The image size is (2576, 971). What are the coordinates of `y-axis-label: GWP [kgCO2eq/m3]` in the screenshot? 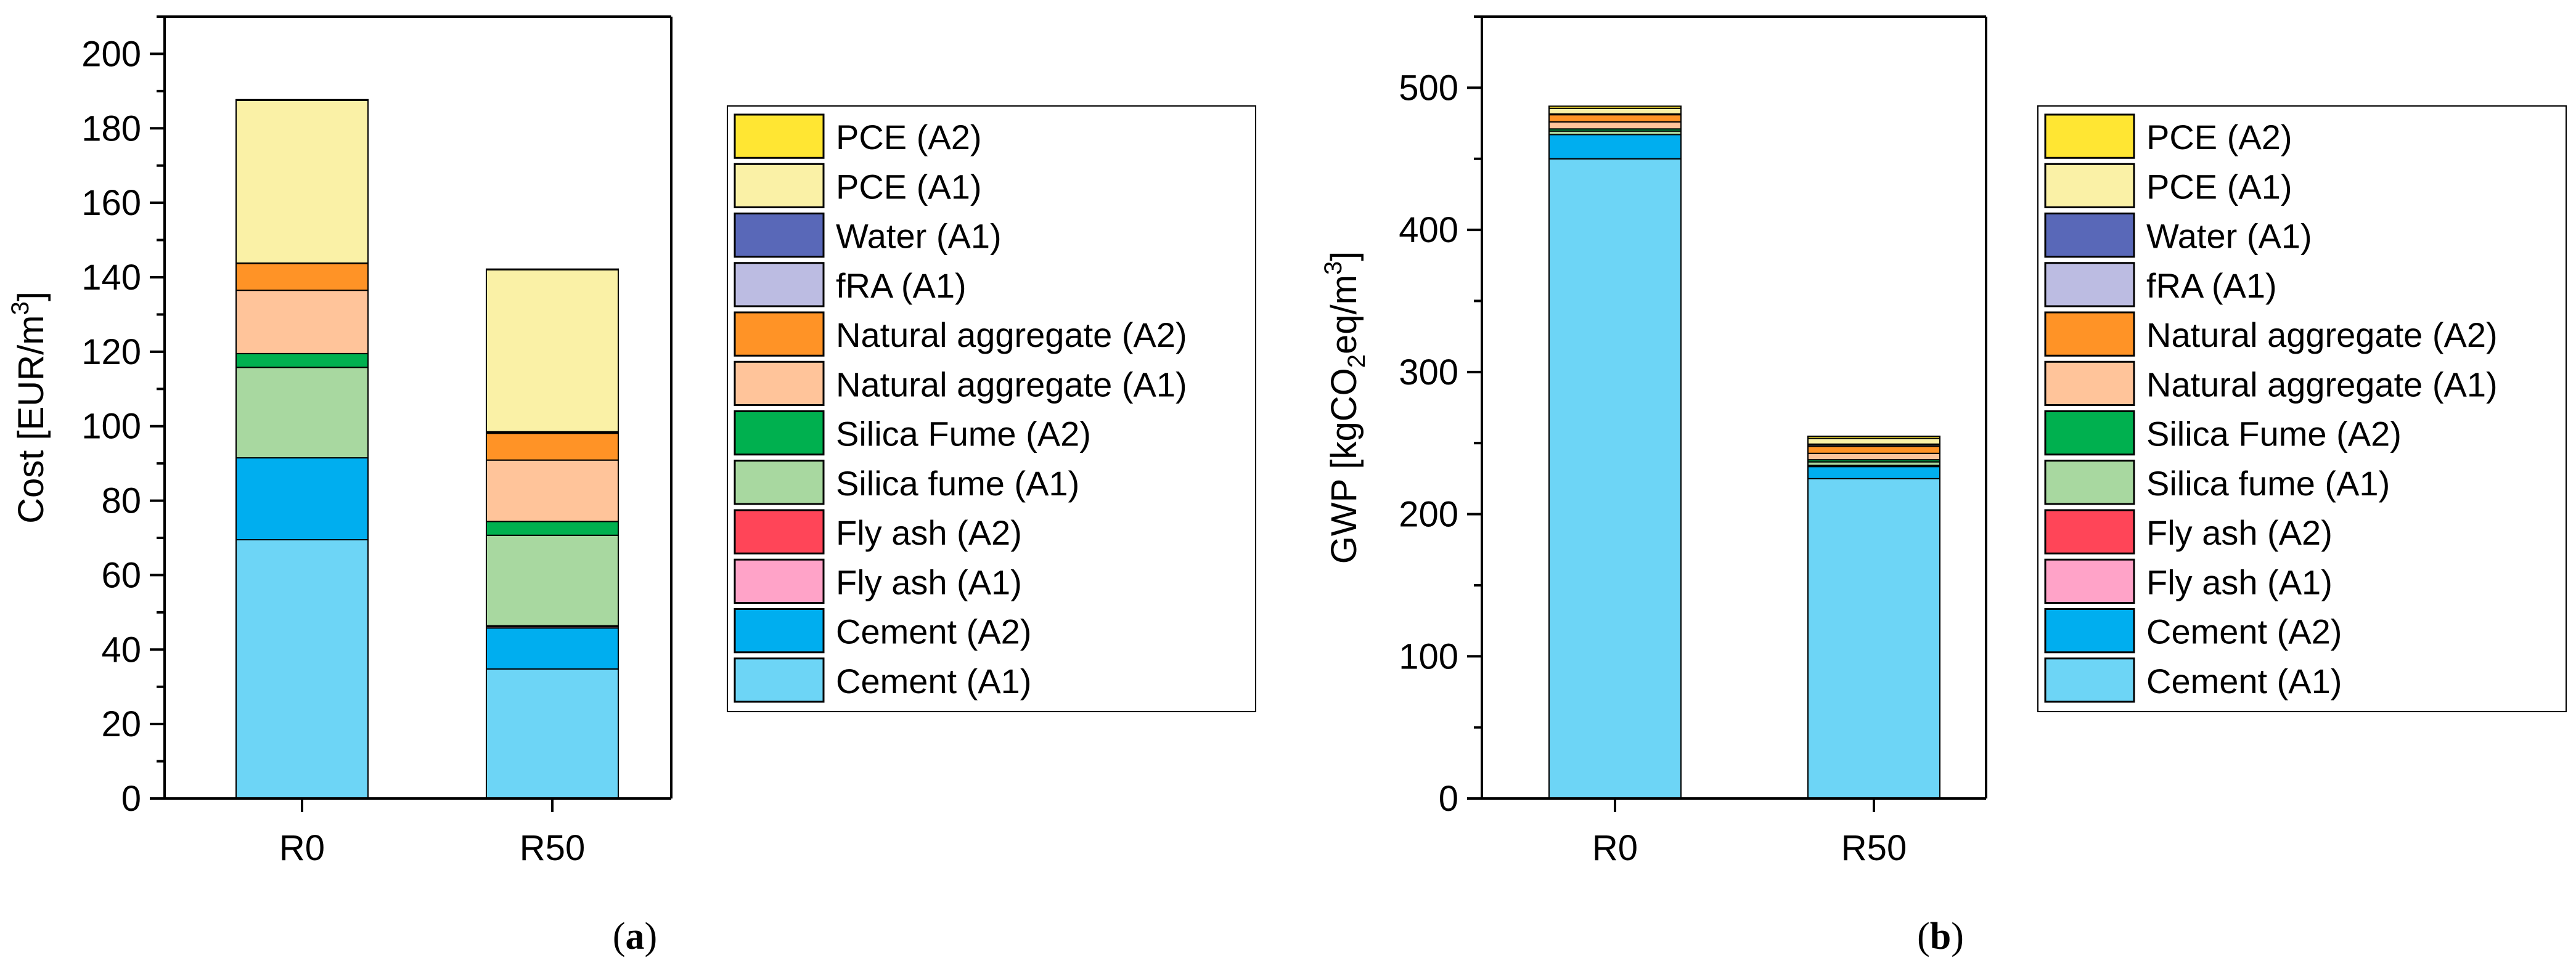 It's located at (1345, 407).